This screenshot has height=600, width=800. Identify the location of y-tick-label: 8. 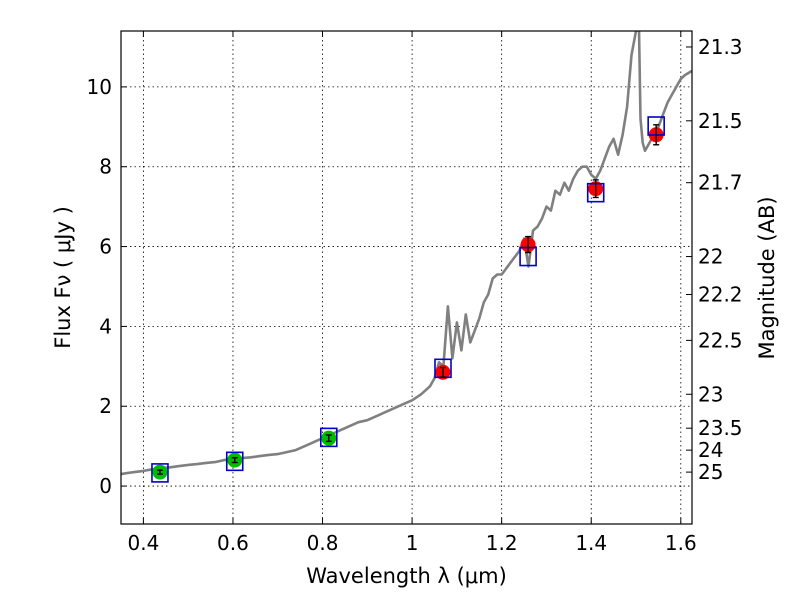
(105, 167).